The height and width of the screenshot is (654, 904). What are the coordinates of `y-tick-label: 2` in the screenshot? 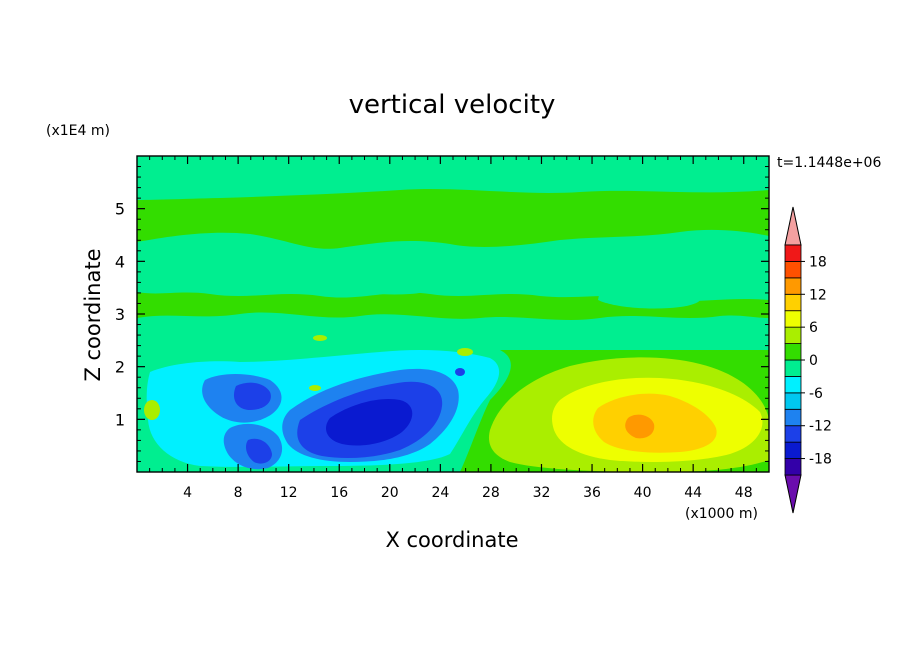 It's located at (120, 367).